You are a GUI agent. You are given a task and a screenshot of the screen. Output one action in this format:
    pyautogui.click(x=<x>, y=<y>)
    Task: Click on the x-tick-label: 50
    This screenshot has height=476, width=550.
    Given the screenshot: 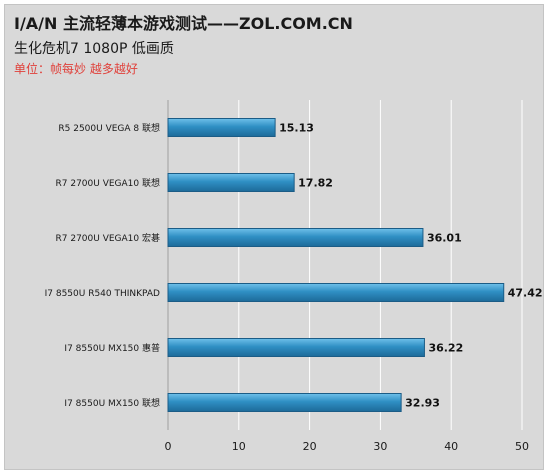 What is the action you would take?
    pyautogui.click(x=522, y=446)
    